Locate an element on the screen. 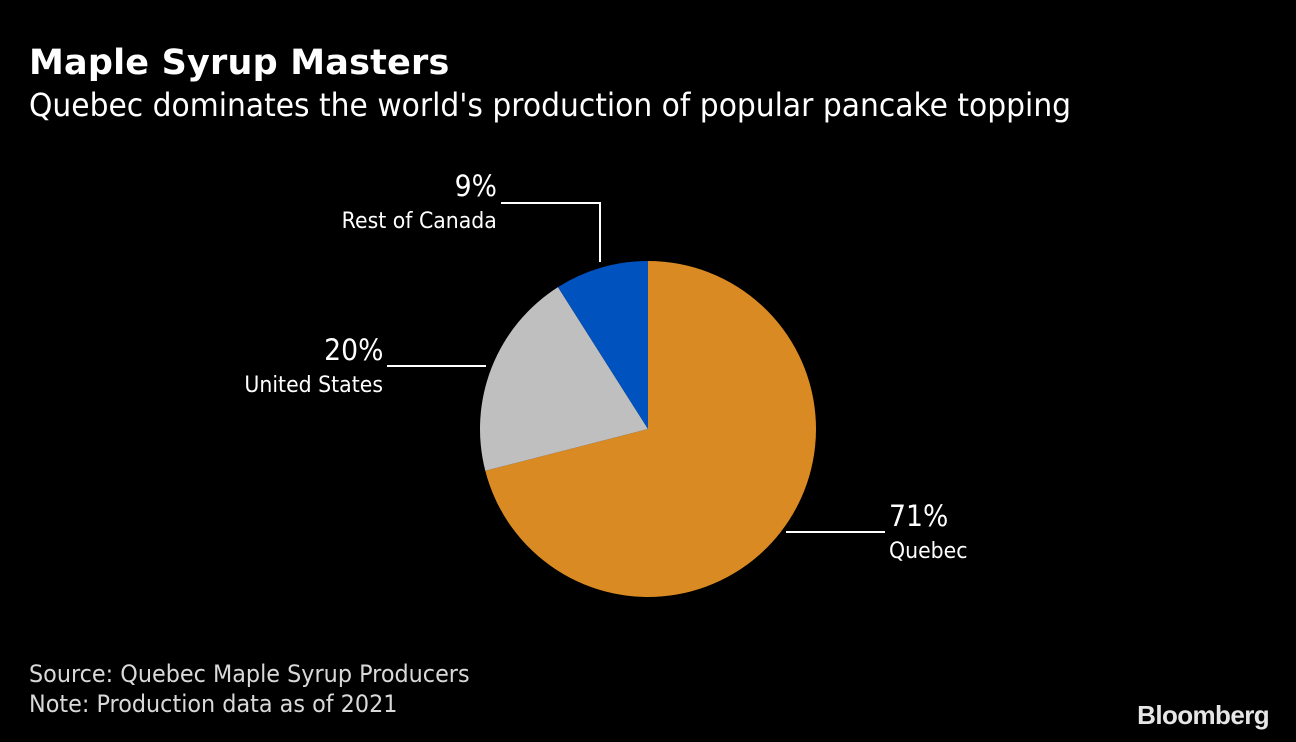 This screenshot has width=1296, height=742. source-note: Source: Quebec Maple Syrup Producers is located at coordinates (249, 674).